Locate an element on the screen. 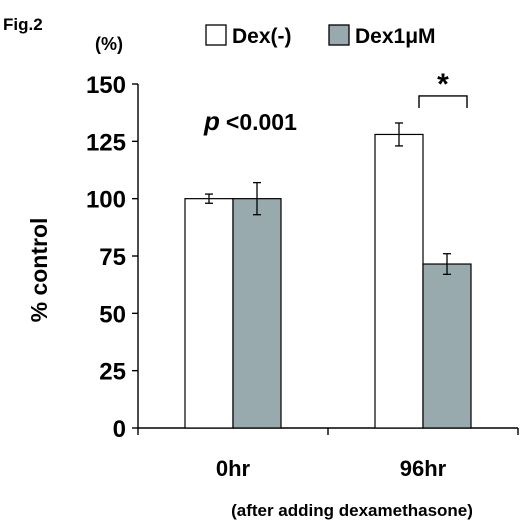  legend-label-dex-1um: Dex1μM is located at coordinates (395, 36).